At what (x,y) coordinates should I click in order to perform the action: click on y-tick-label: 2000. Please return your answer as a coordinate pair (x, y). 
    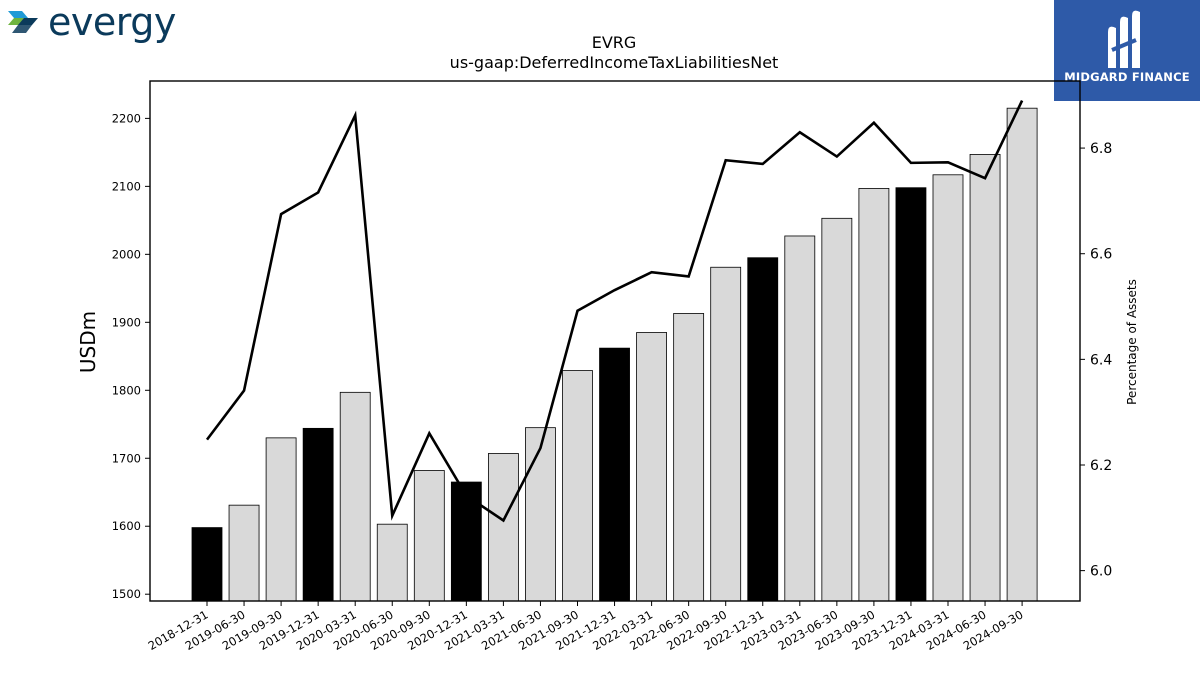
    Looking at the image, I should click on (126, 254).